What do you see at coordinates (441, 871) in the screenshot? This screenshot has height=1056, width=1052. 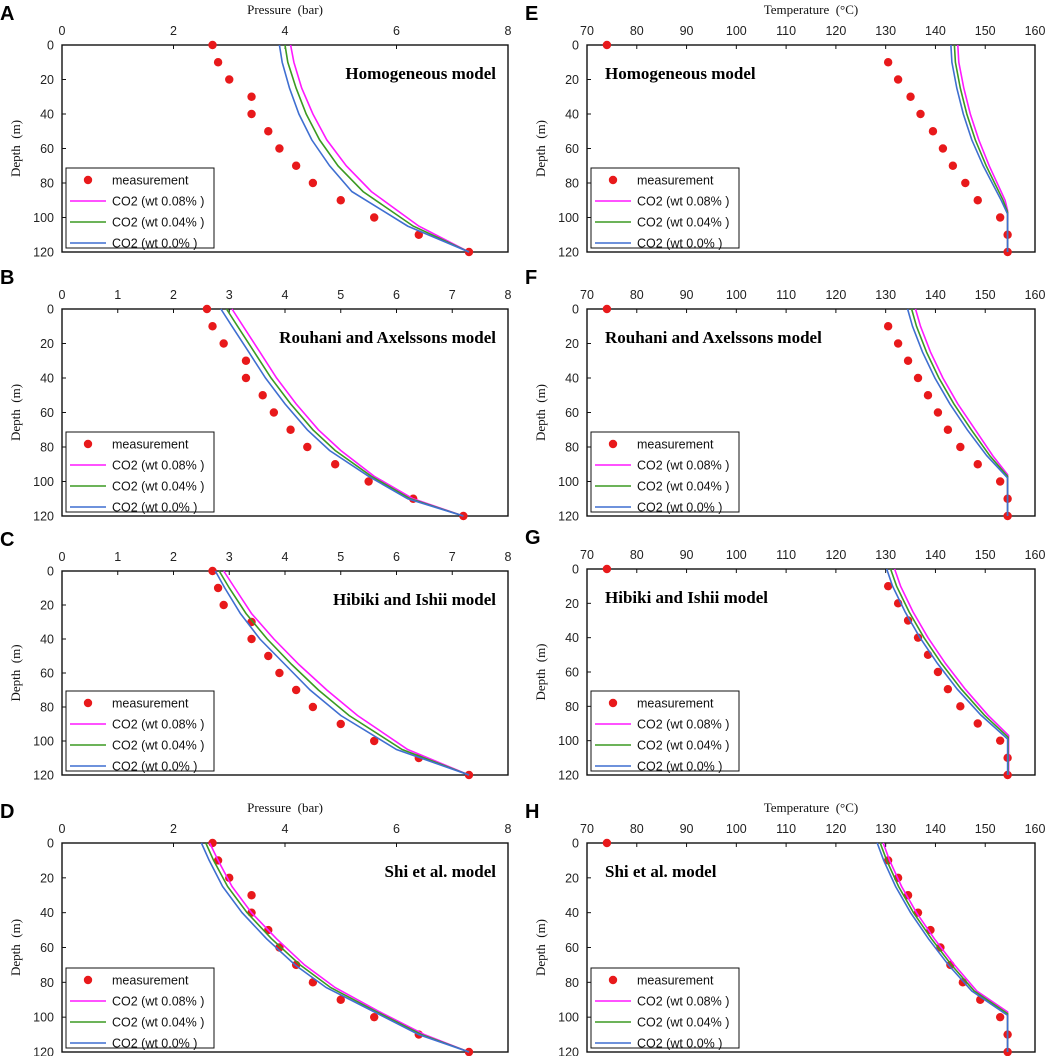 I see `model-title: Shi et al. model` at bounding box center [441, 871].